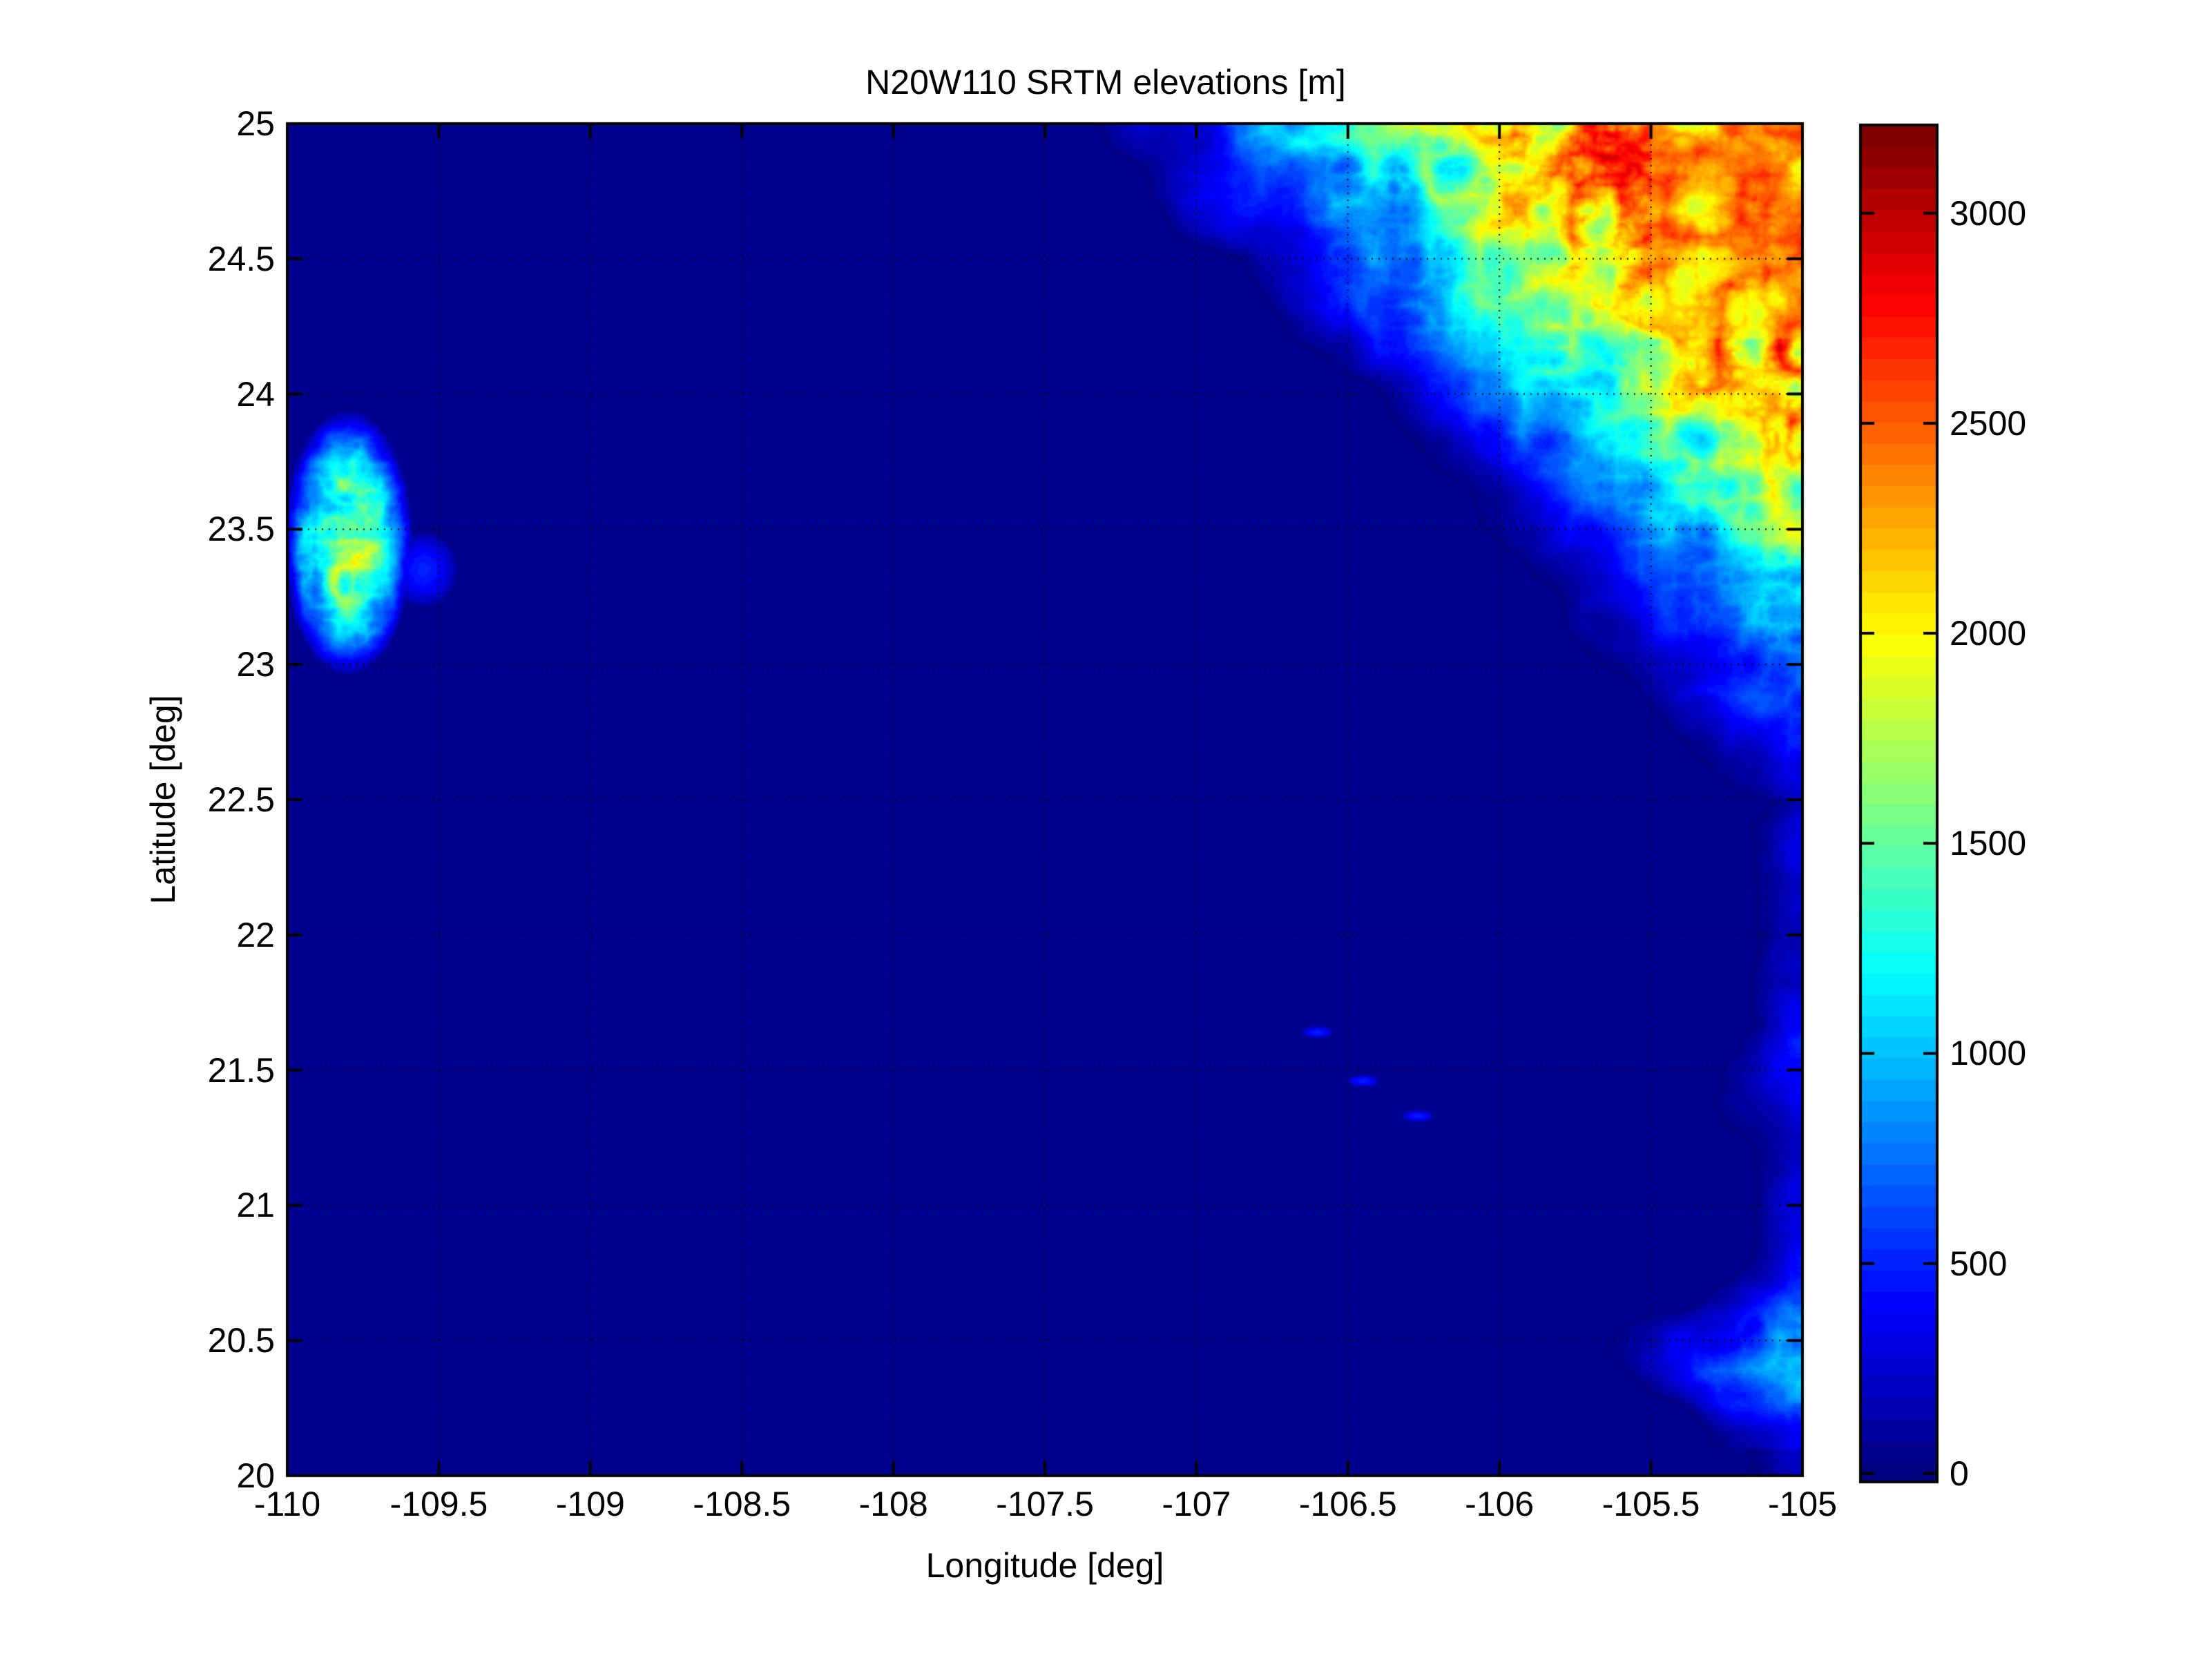 This screenshot has height=1658, width=2212. Describe the element at coordinates (1989, 1053) in the screenshot. I see `colorbar-tick-label: 1000` at that location.